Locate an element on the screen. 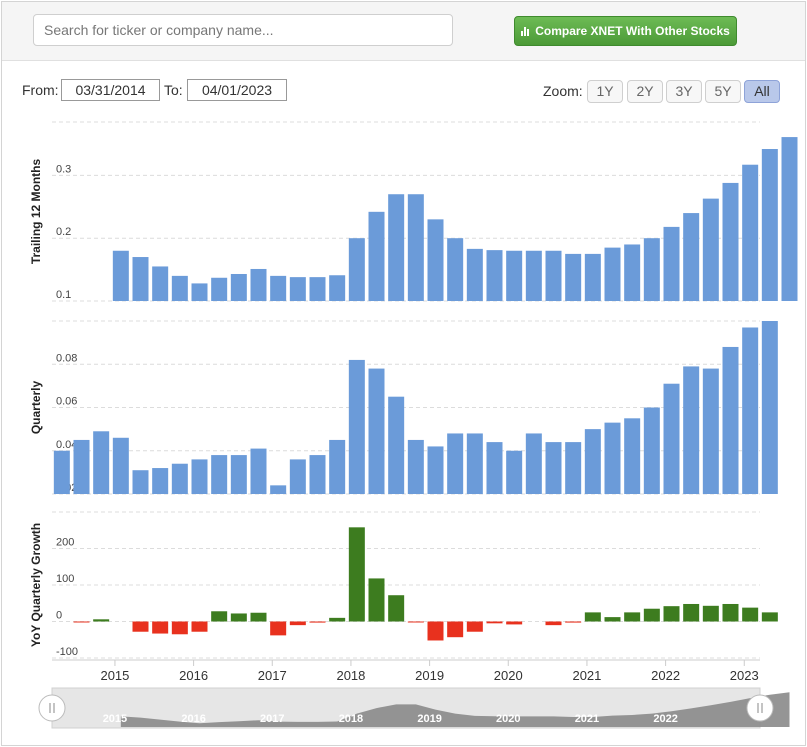 This screenshot has width=807, height=747. compare-stocks-button: Compare XNET With Other Stocks is located at coordinates (625, 31).